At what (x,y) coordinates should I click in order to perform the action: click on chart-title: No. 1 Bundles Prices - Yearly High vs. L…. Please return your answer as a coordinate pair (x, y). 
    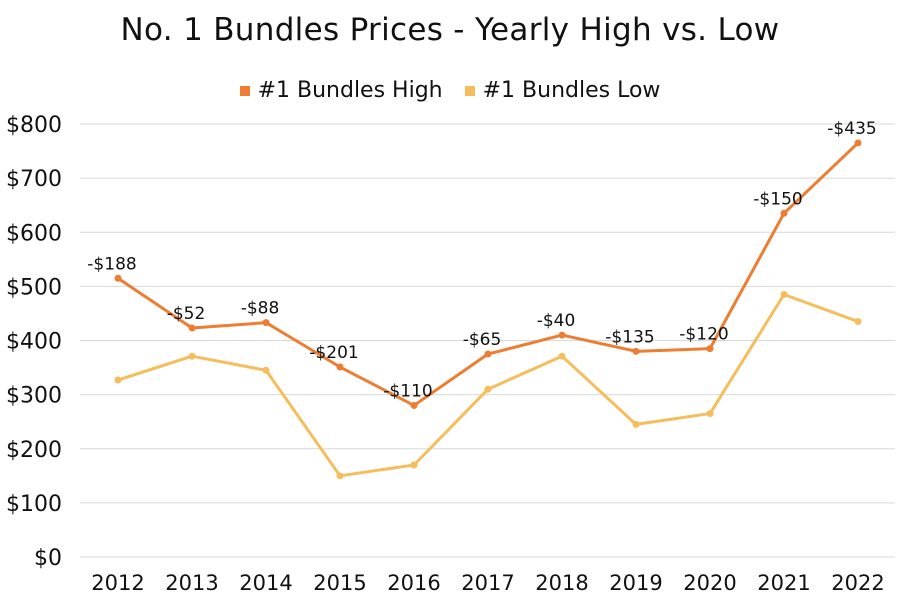
    Looking at the image, I should click on (450, 30).